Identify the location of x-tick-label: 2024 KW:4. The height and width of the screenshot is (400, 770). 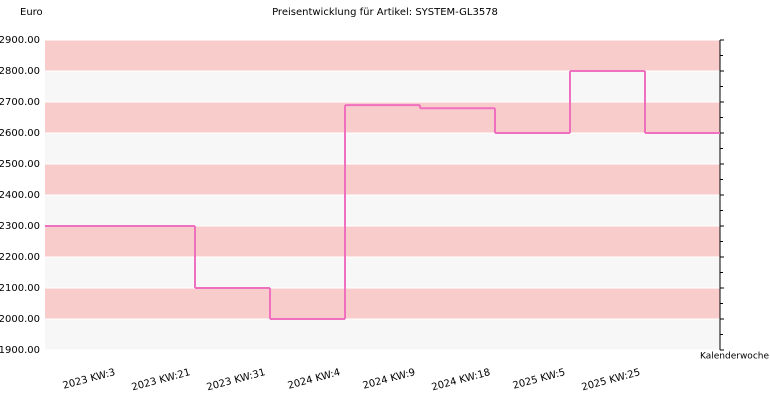
(314, 379).